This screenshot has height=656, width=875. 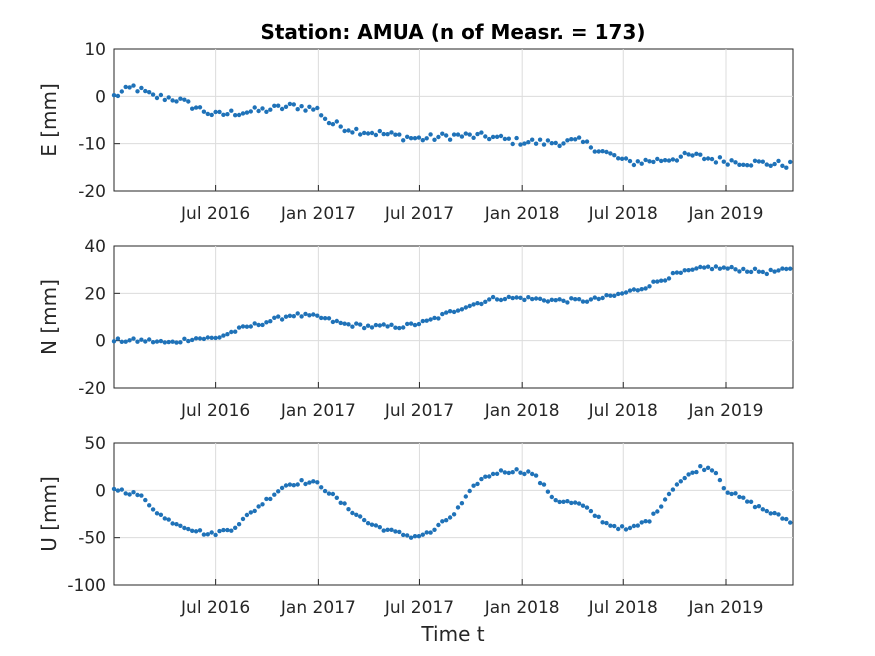 What do you see at coordinates (100, 491) in the screenshot?
I see `up-y-tick-label: 0` at bounding box center [100, 491].